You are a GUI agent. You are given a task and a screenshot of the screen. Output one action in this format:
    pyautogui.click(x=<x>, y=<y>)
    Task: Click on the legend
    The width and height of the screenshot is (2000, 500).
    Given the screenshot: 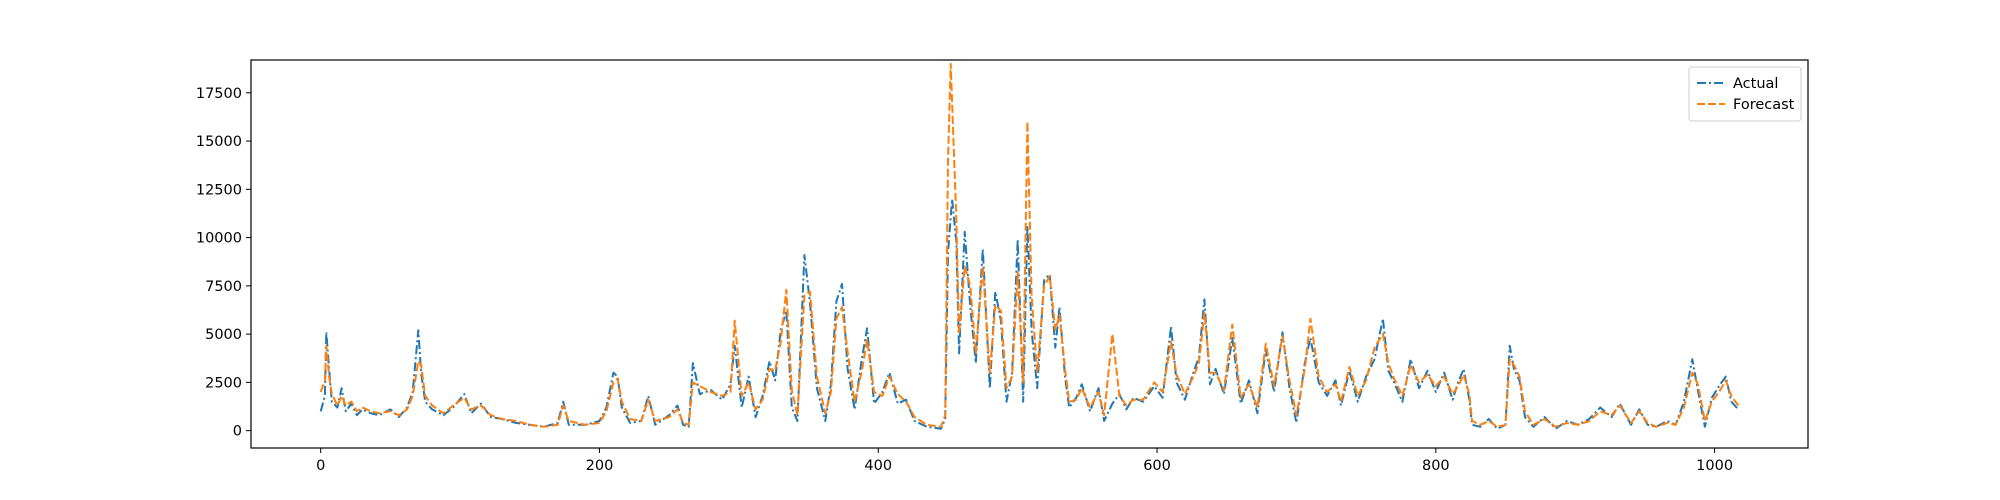 What is the action you would take?
    pyautogui.click(x=1745, y=94)
    